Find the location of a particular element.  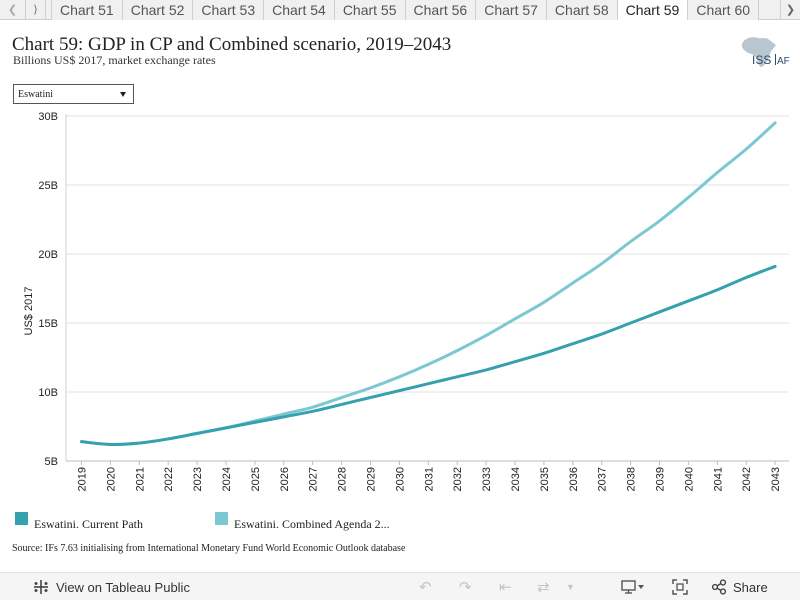

legend-item-current-path: Eswatini. Current Path is located at coordinates (79, 521).